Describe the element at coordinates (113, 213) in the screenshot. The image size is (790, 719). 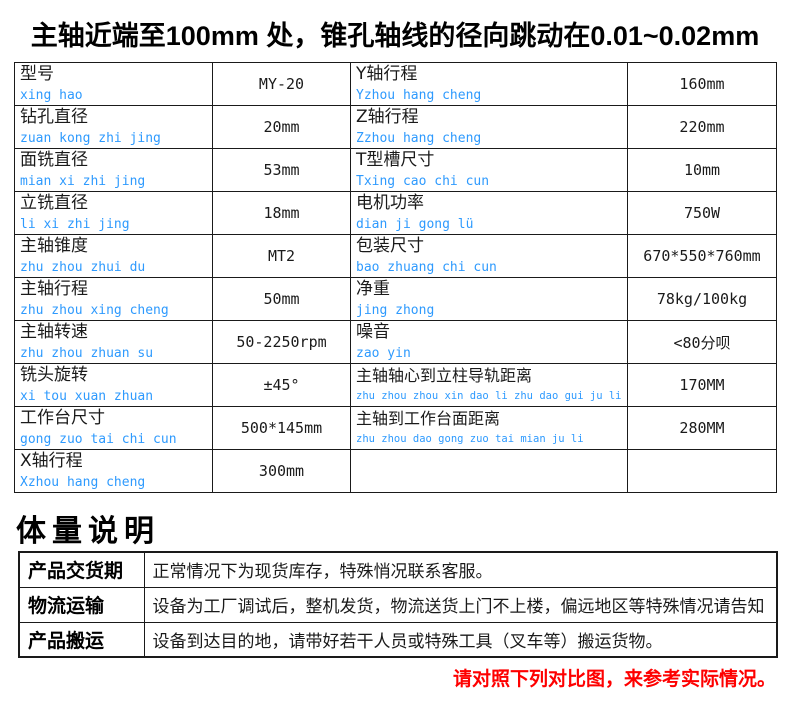
I see `spec-label-cell: 立铣直径 li xi zhi jing` at that location.